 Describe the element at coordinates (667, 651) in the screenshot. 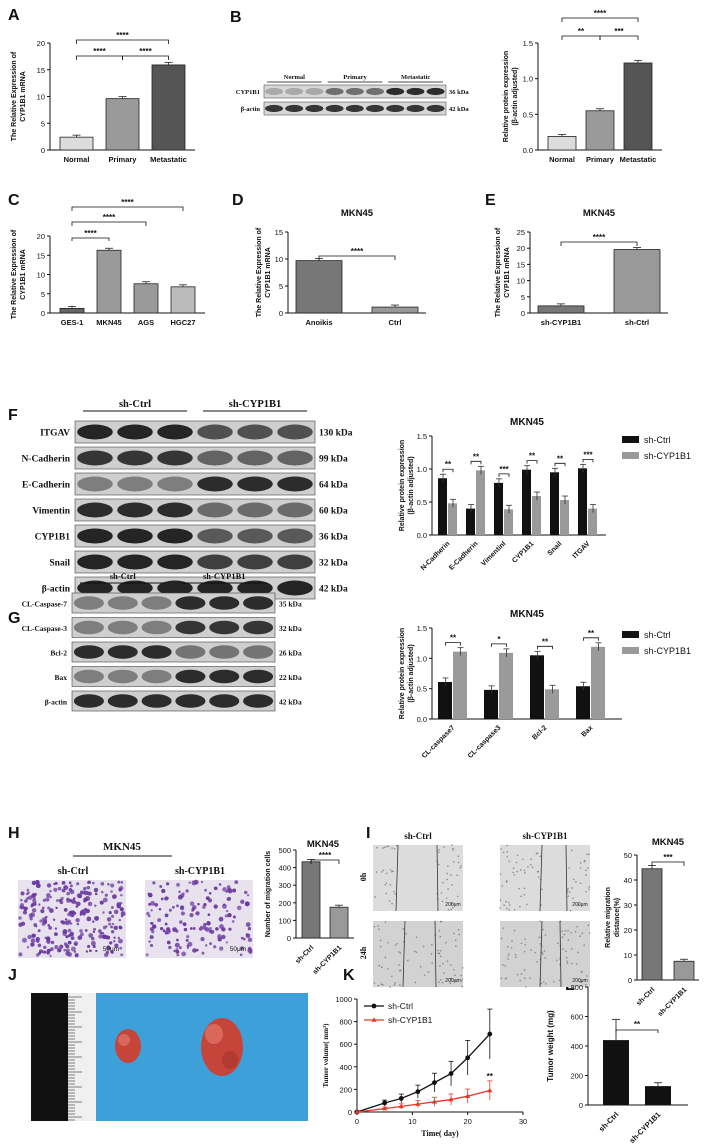

I see `legend-label: sh-CYP1B1` at that location.